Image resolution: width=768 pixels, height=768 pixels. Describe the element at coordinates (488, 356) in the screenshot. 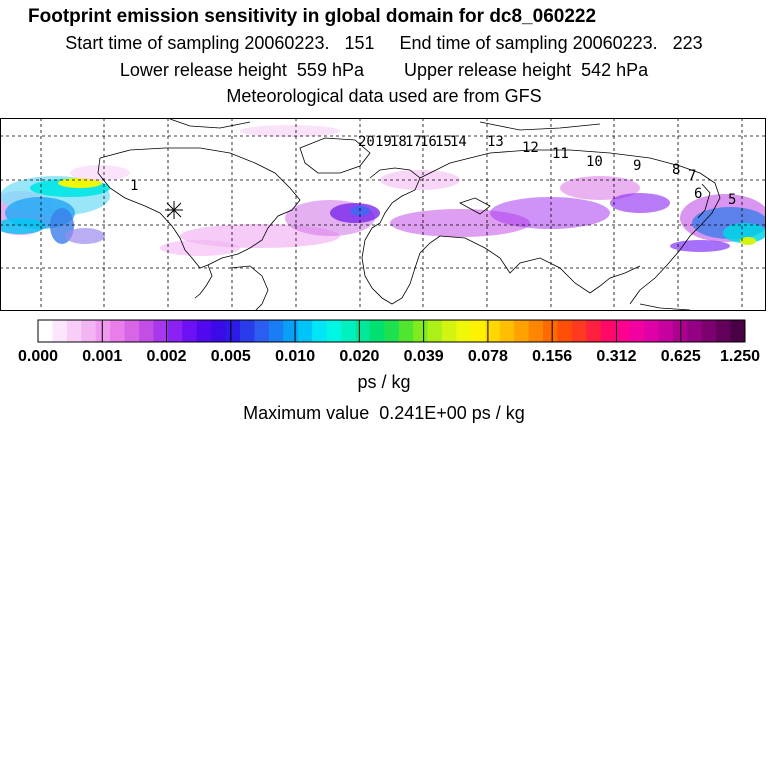

I see `colorbar-tick-label: 0.078` at that location.